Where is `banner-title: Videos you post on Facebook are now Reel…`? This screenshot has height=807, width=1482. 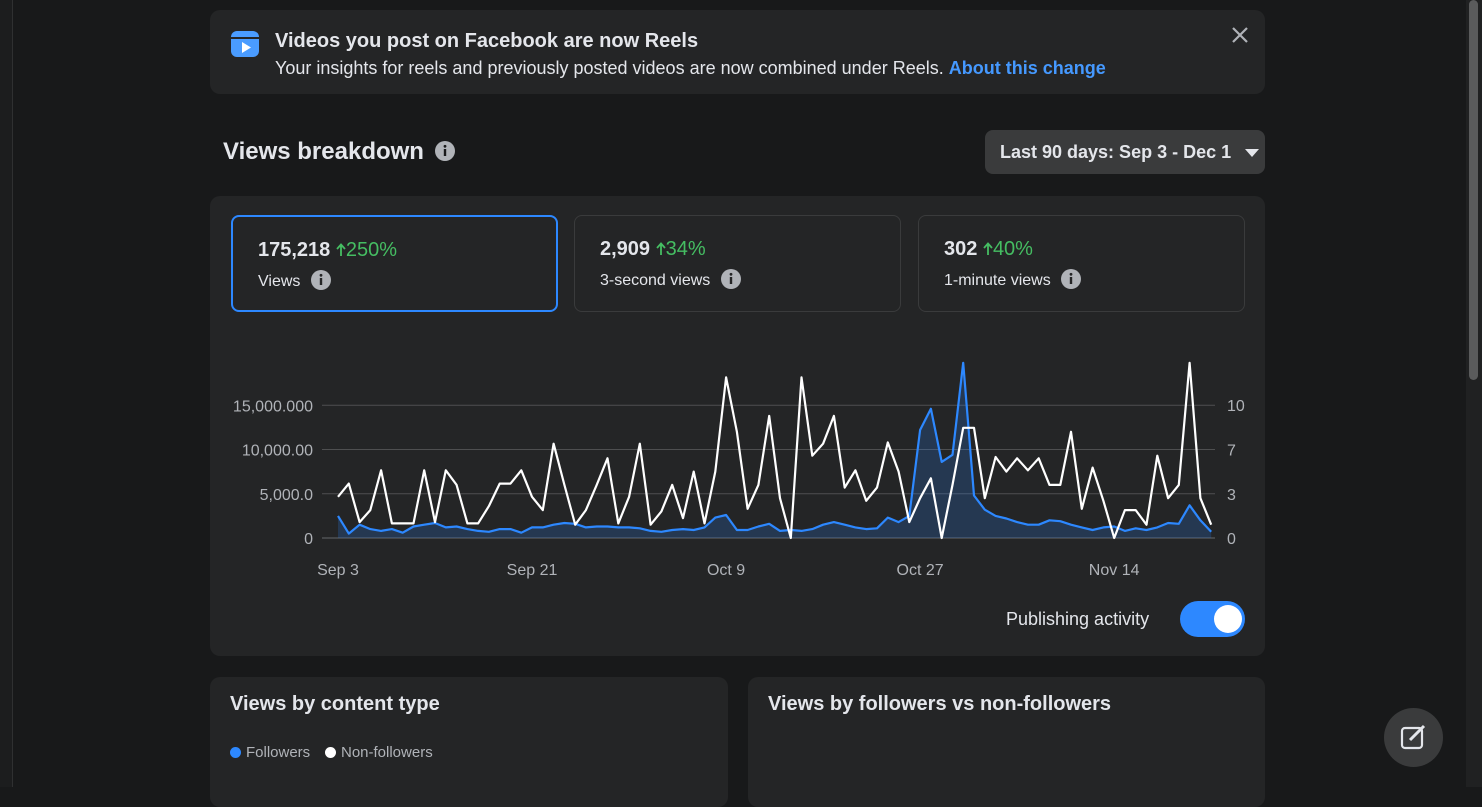 banner-title: Videos you post on Facebook are now Reel… is located at coordinates (487, 41).